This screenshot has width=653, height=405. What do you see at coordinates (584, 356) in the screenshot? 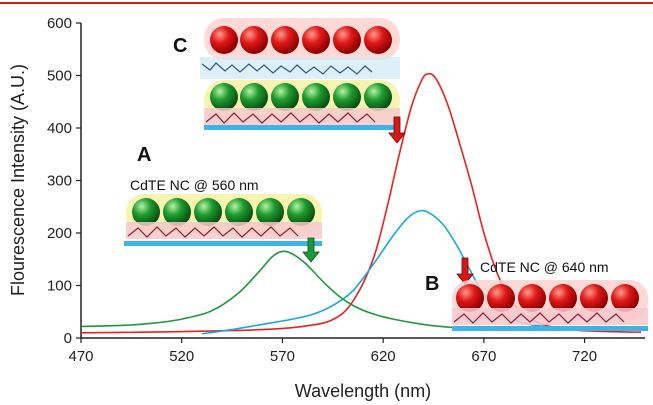
I see `x-tick-label: 720` at bounding box center [584, 356].